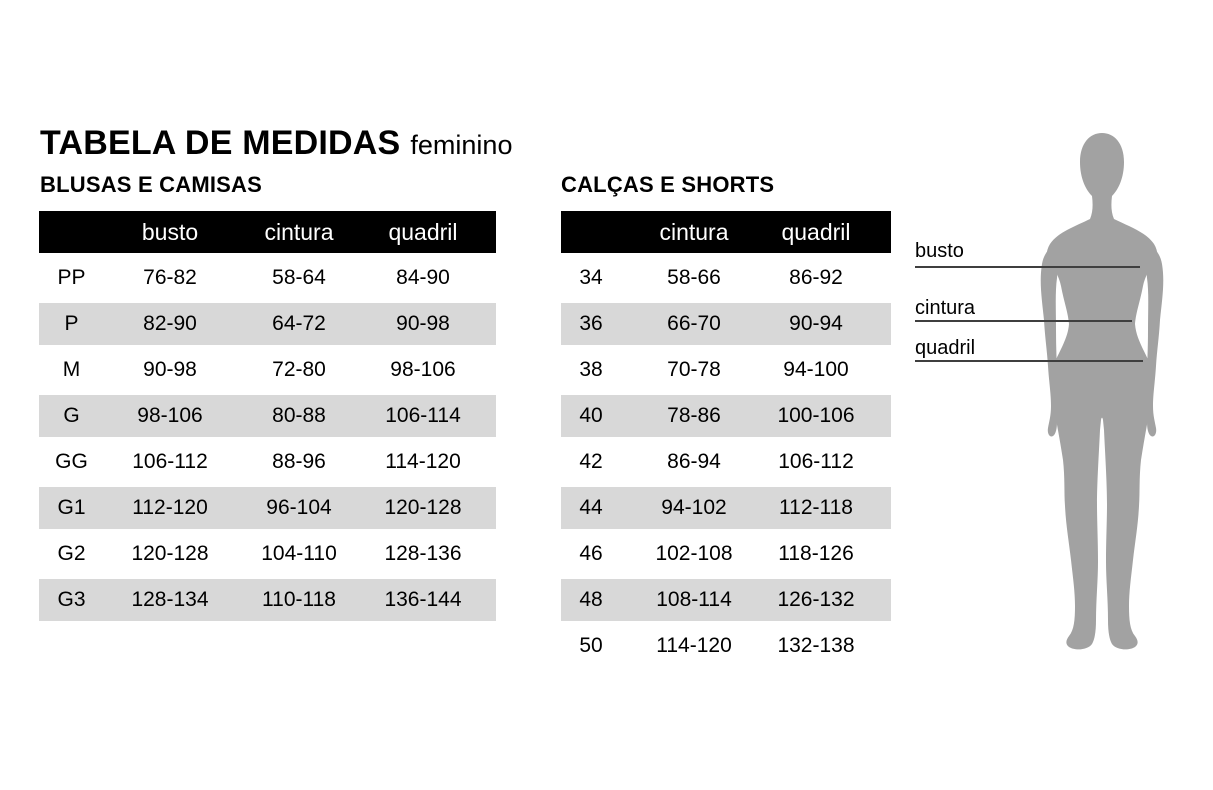  Describe the element at coordinates (267, 370) in the screenshot. I see `table-row: M 90-98 72-80 98-106` at that location.